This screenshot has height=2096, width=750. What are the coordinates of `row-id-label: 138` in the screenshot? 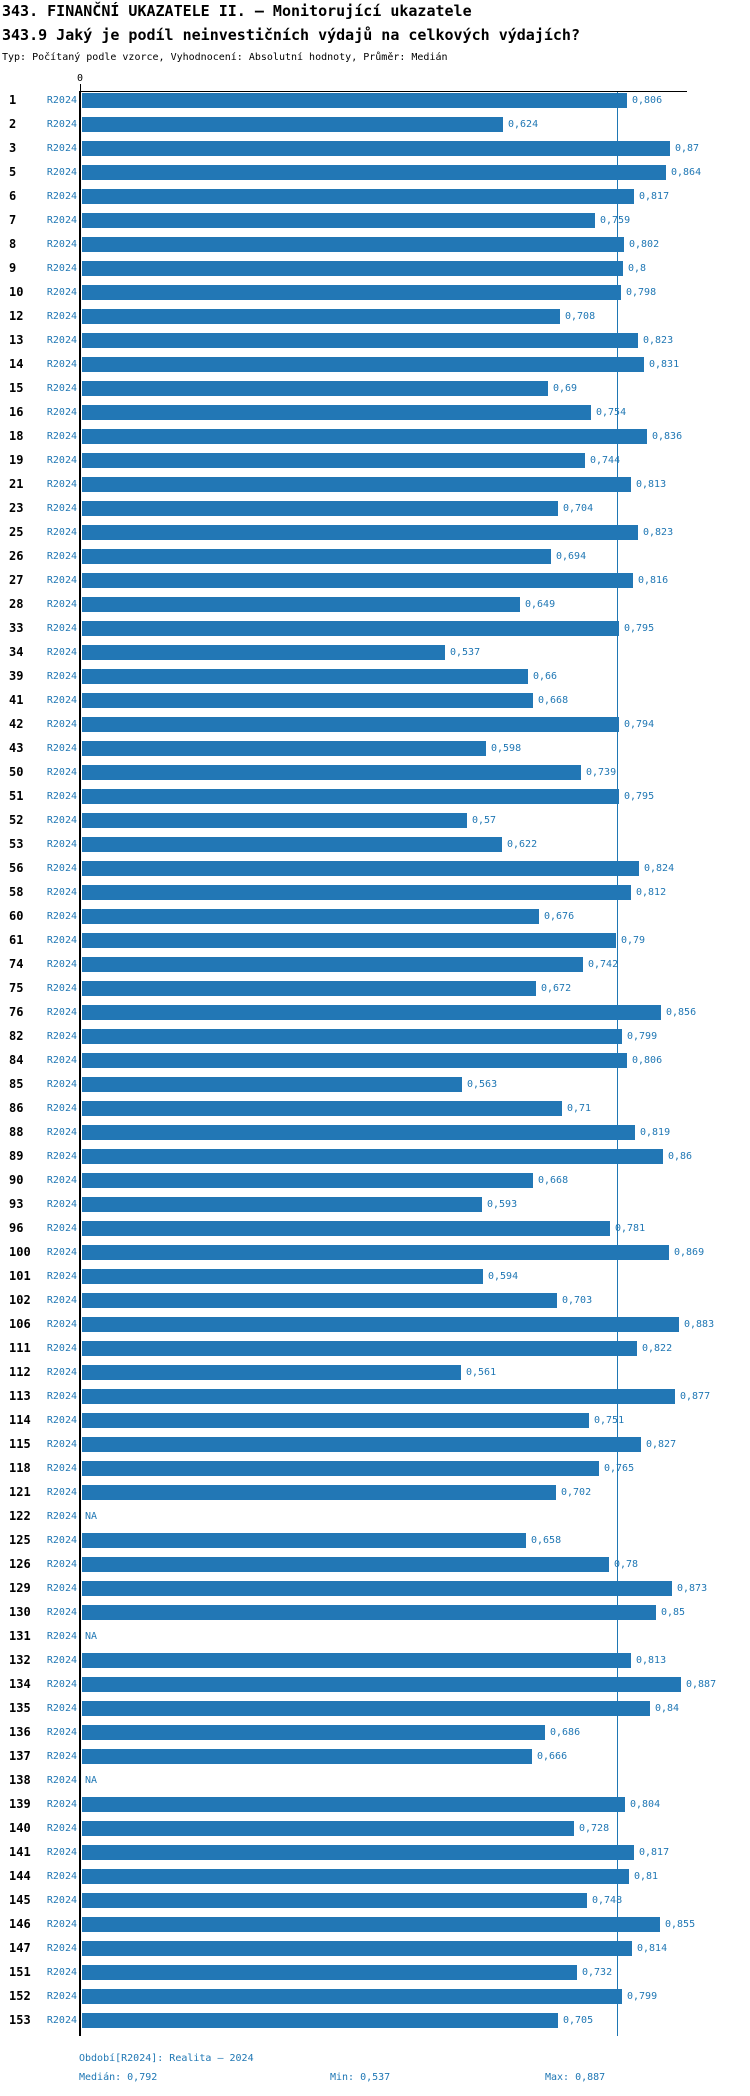 It's located at (20, 1780).